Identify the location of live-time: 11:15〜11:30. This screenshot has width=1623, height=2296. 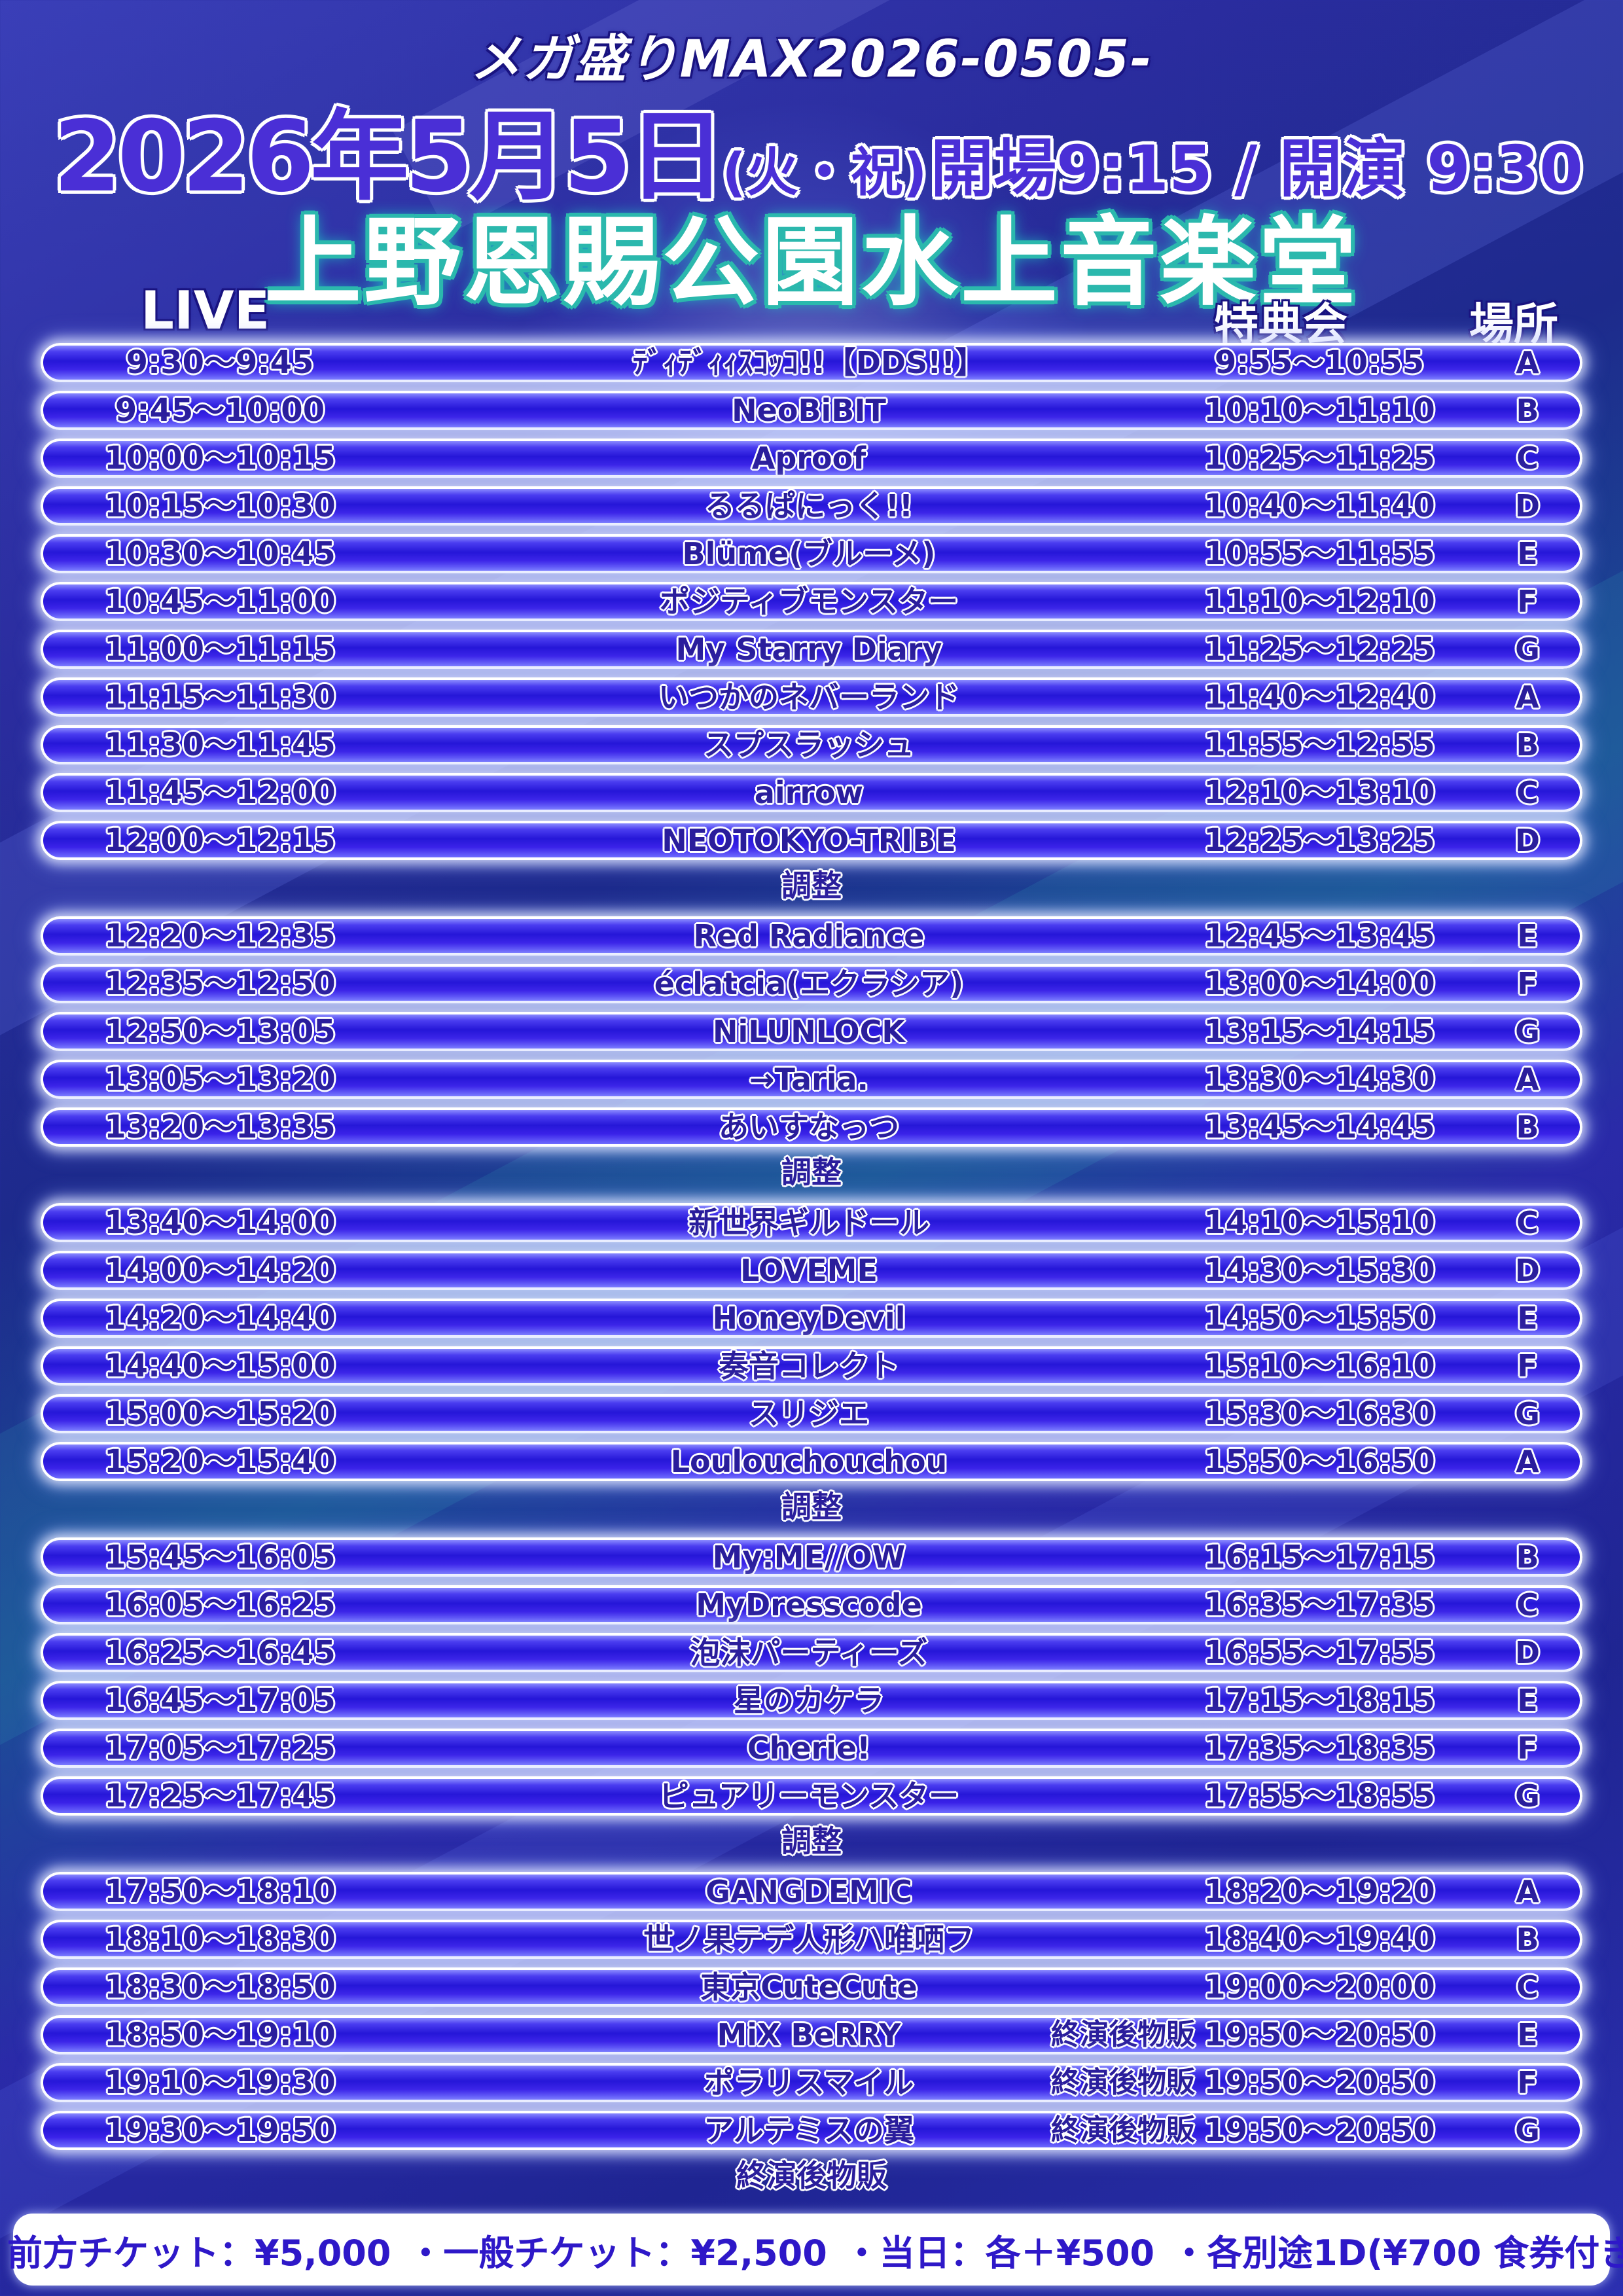
(220, 697).